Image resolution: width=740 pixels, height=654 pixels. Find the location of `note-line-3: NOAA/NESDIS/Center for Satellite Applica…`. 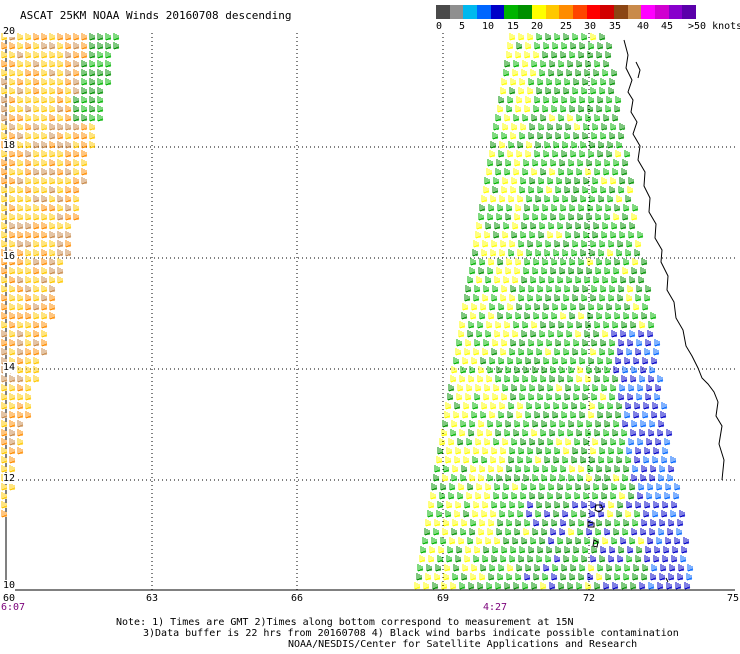

note-line-3: NOAA/NESDIS/Center for Satellite Applica… is located at coordinates (463, 644).